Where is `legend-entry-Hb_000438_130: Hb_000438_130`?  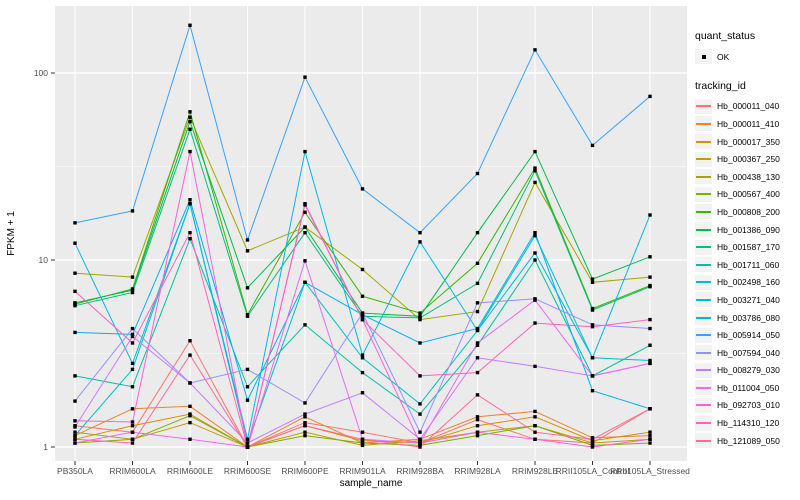 legend-entry-Hb_000438_130: Hb_000438_130 is located at coordinates (746, 177).